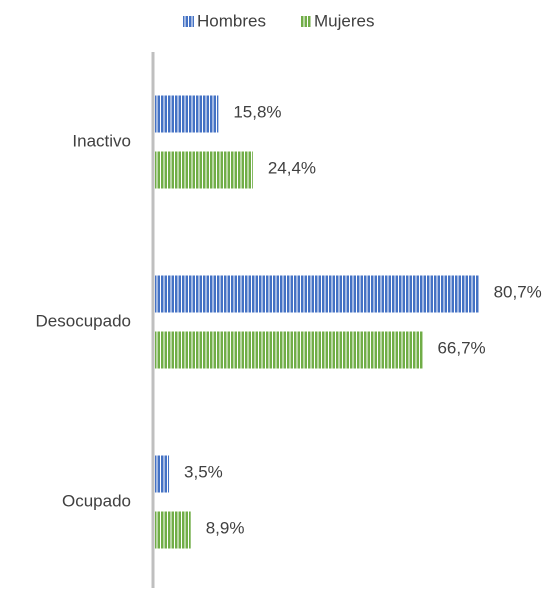 This screenshot has height=593, width=554. Describe the element at coordinates (203, 471) in the screenshot. I see `value-label: 3,5%` at that location.